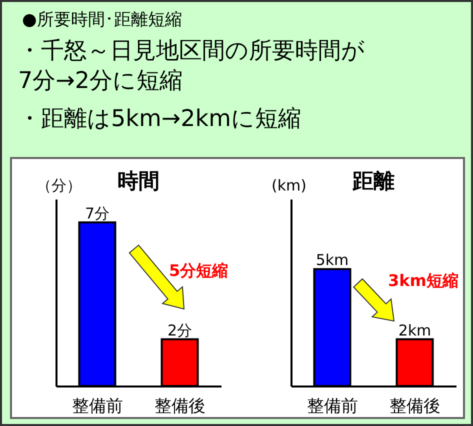 The width and height of the screenshot is (473, 426). What do you see at coordinates (415, 330) in the screenshot?
I see `data-label: 2km` at bounding box center [415, 330].